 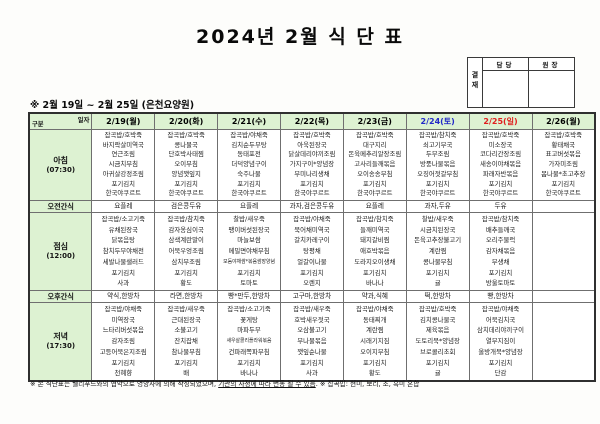 What do you see at coordinates (249, 283) in the screenshot?
I see `menu-item: 토마토` at bounding box center [249, 283].